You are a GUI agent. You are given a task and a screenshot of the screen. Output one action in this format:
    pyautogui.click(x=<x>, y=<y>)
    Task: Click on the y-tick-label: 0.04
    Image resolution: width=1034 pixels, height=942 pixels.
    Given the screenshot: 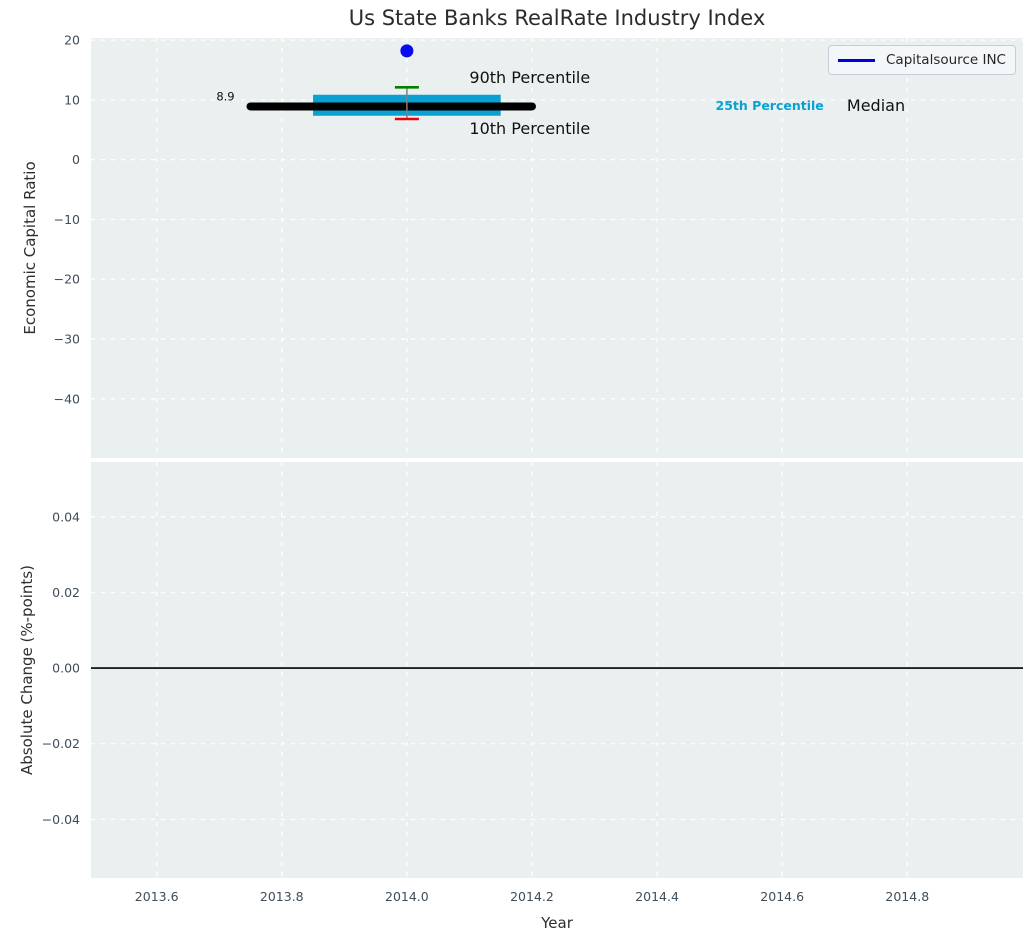 What is the action you would take?
    pyautogui.click(x=66, y=516)
    